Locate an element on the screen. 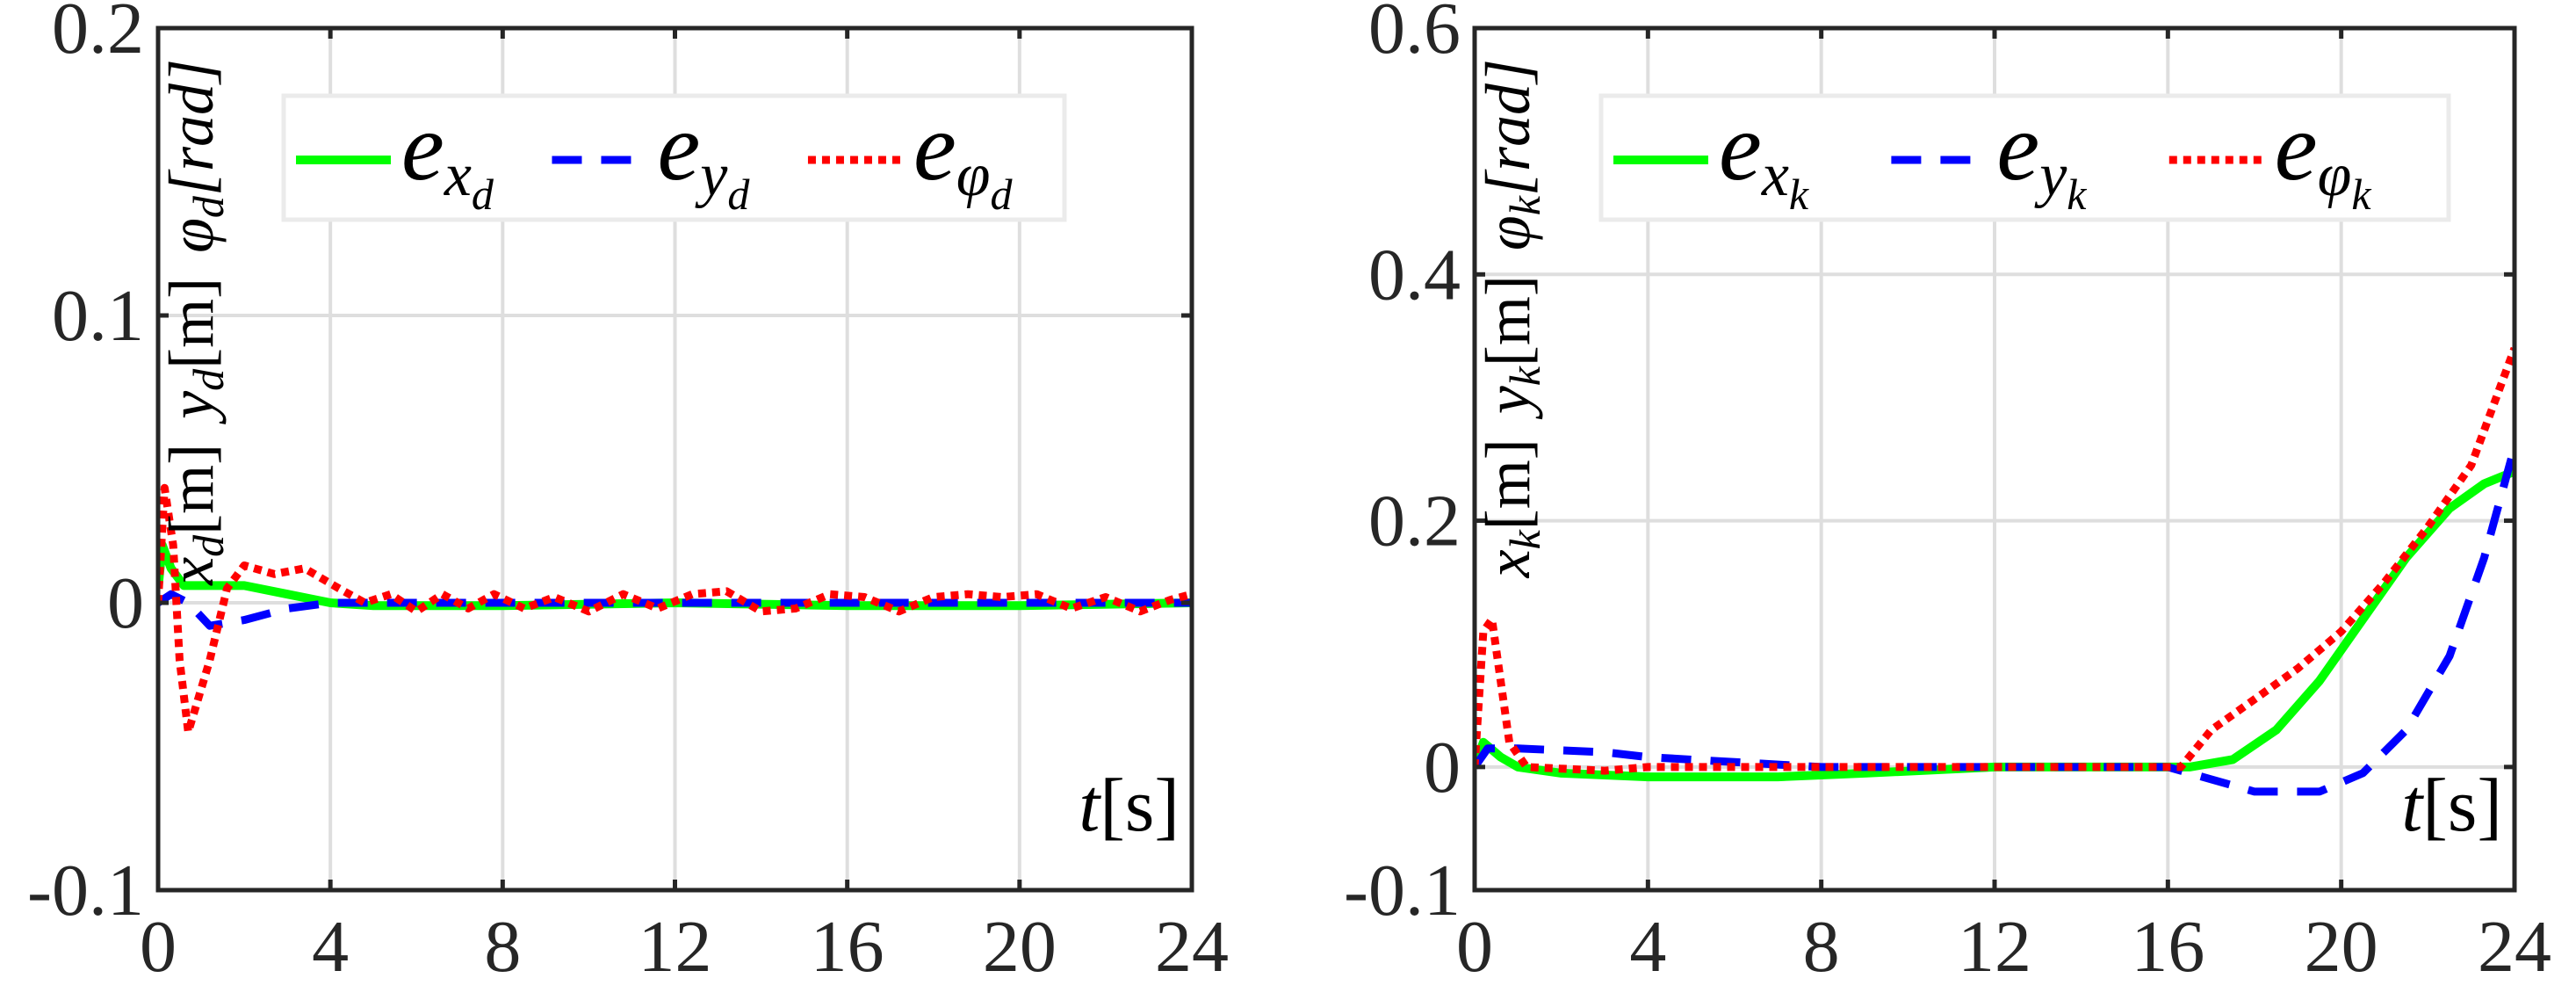 This screenshot has height=1007, width=2576. y-axis-label: xk[m]yk[m]φk[rad] is located at coordinates (1511, 318).